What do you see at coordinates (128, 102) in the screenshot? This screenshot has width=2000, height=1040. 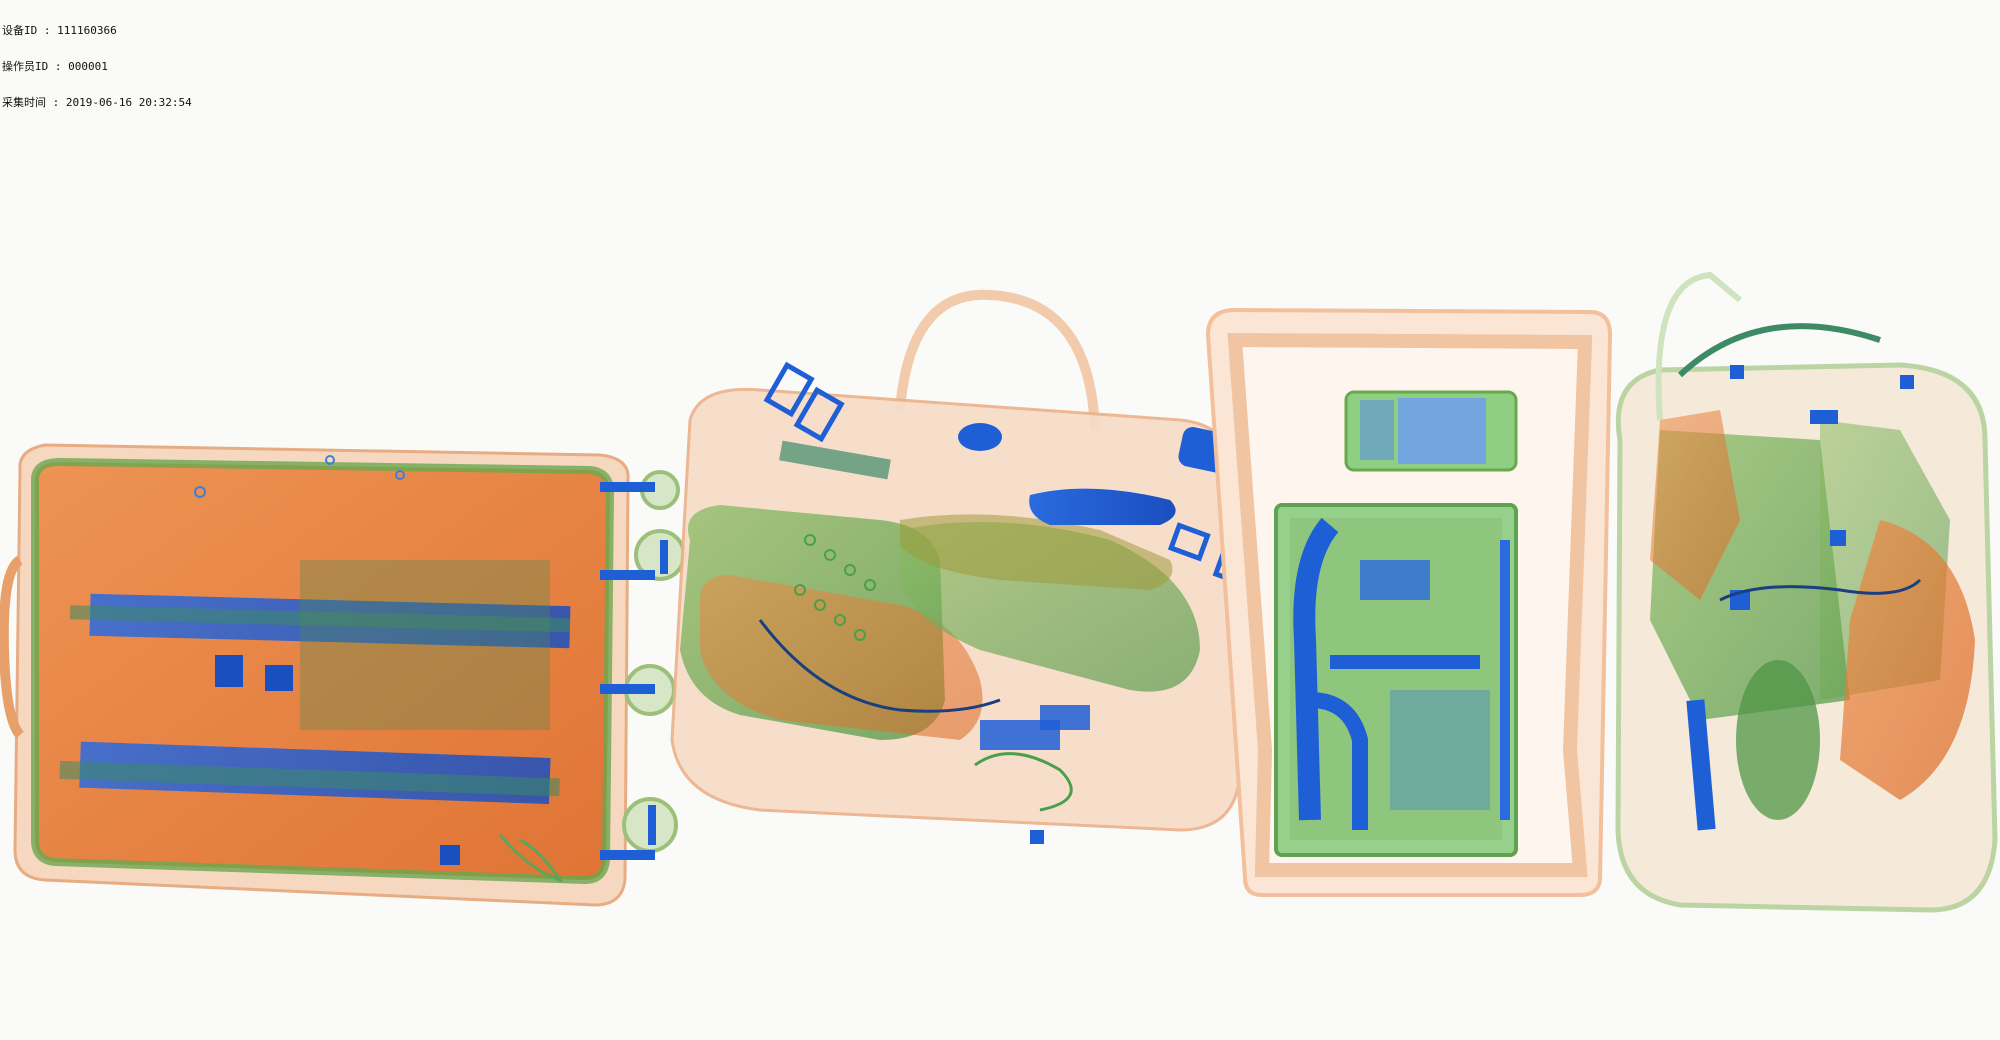 I see `capture-time-value: 2019-06-16 20:32:54` at bounding box center [128, 102].